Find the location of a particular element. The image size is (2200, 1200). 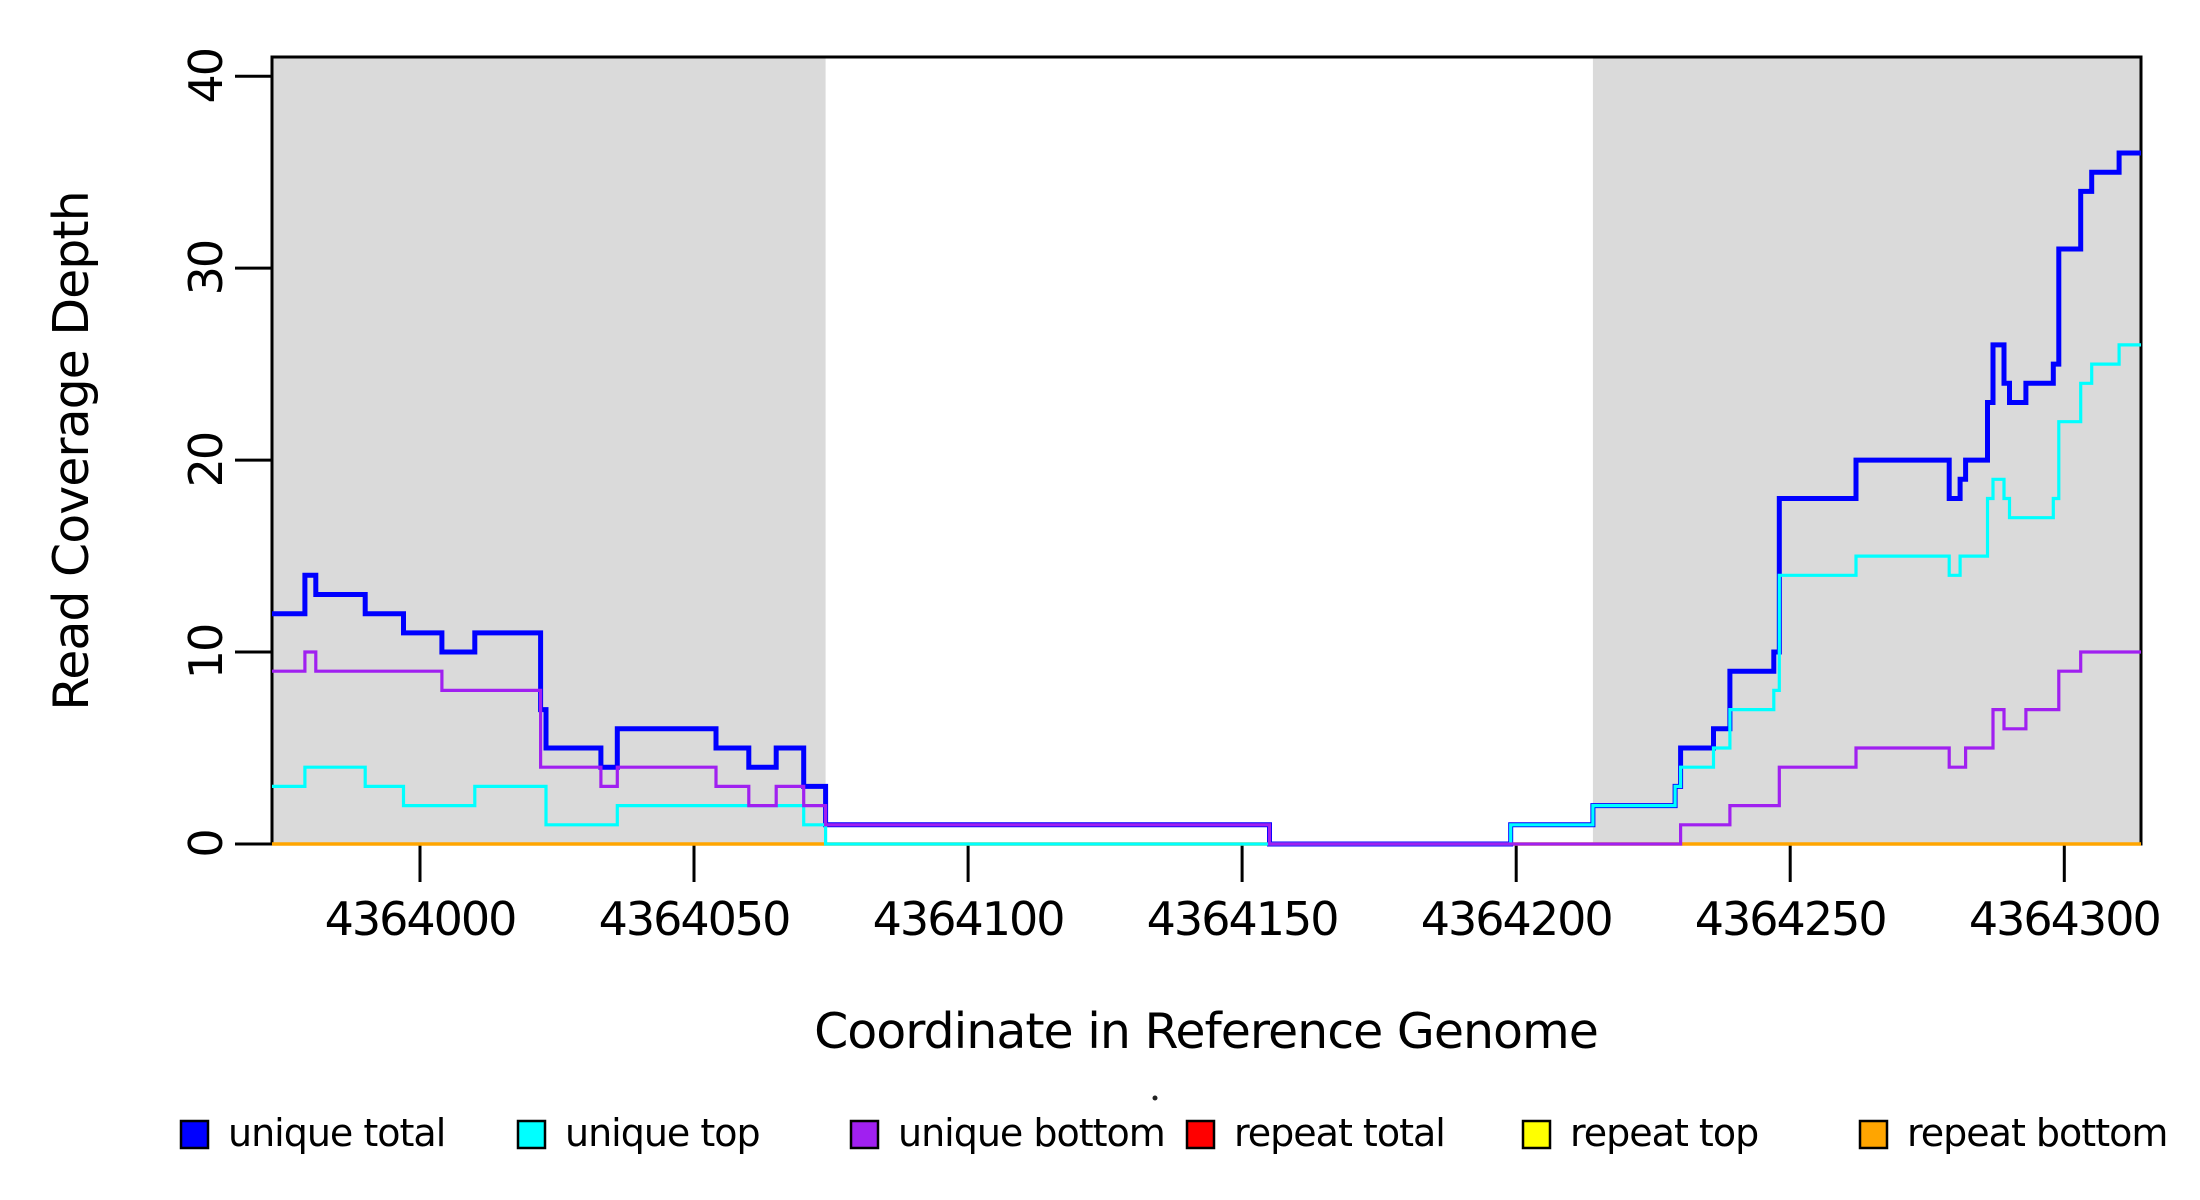

legend-item-unique-top: unique top is located at coordinates (638, 1133).